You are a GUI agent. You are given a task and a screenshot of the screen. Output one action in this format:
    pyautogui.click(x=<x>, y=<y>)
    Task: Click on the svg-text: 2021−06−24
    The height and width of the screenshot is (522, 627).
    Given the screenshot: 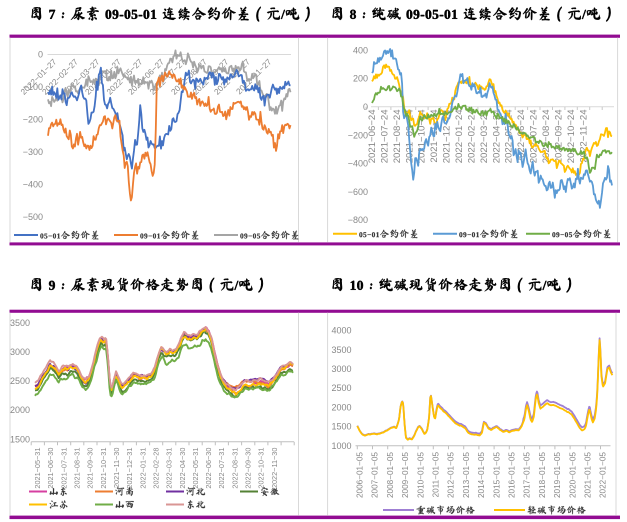 What is the action you would take?
    pyautogui.click(x=372, y=136)
    